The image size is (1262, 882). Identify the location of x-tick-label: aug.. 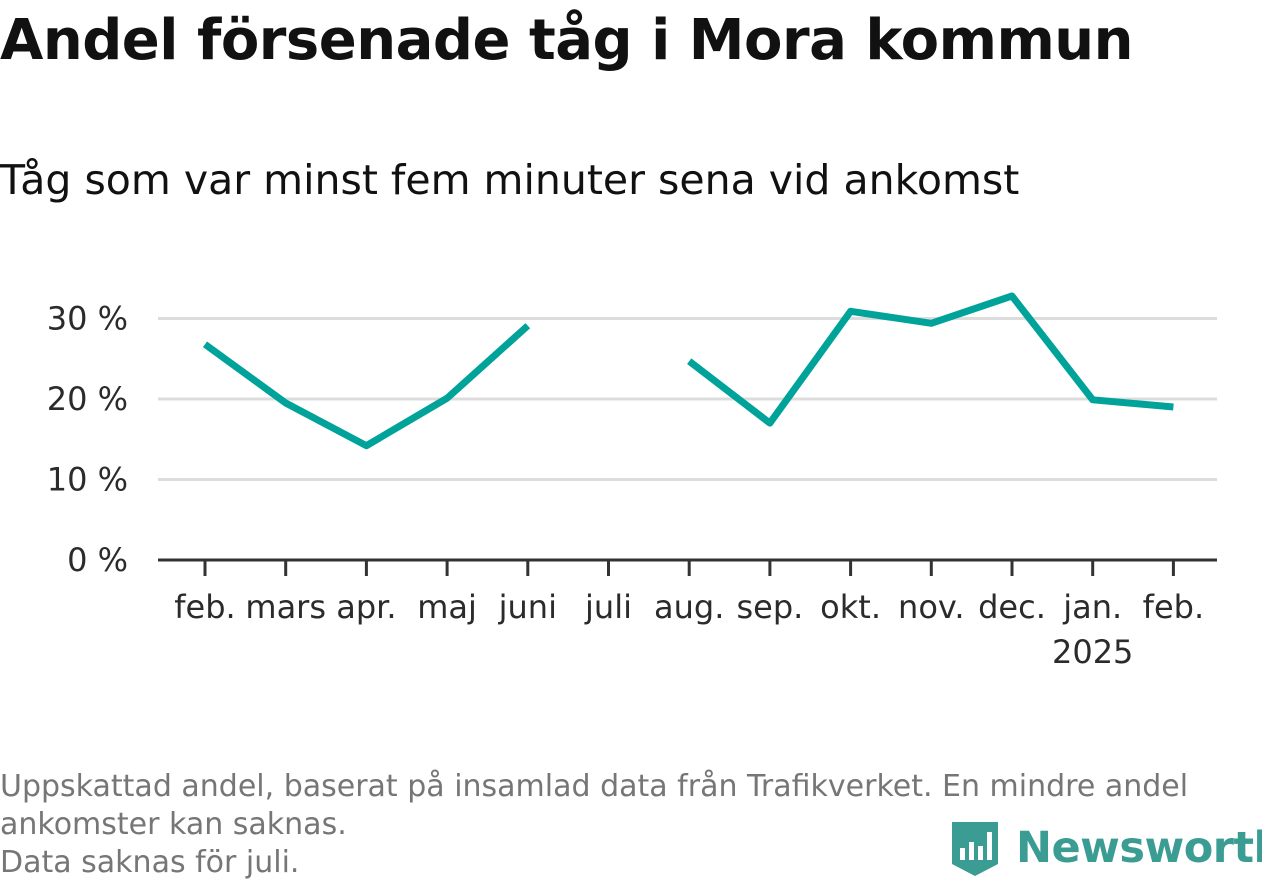
(689, 607).